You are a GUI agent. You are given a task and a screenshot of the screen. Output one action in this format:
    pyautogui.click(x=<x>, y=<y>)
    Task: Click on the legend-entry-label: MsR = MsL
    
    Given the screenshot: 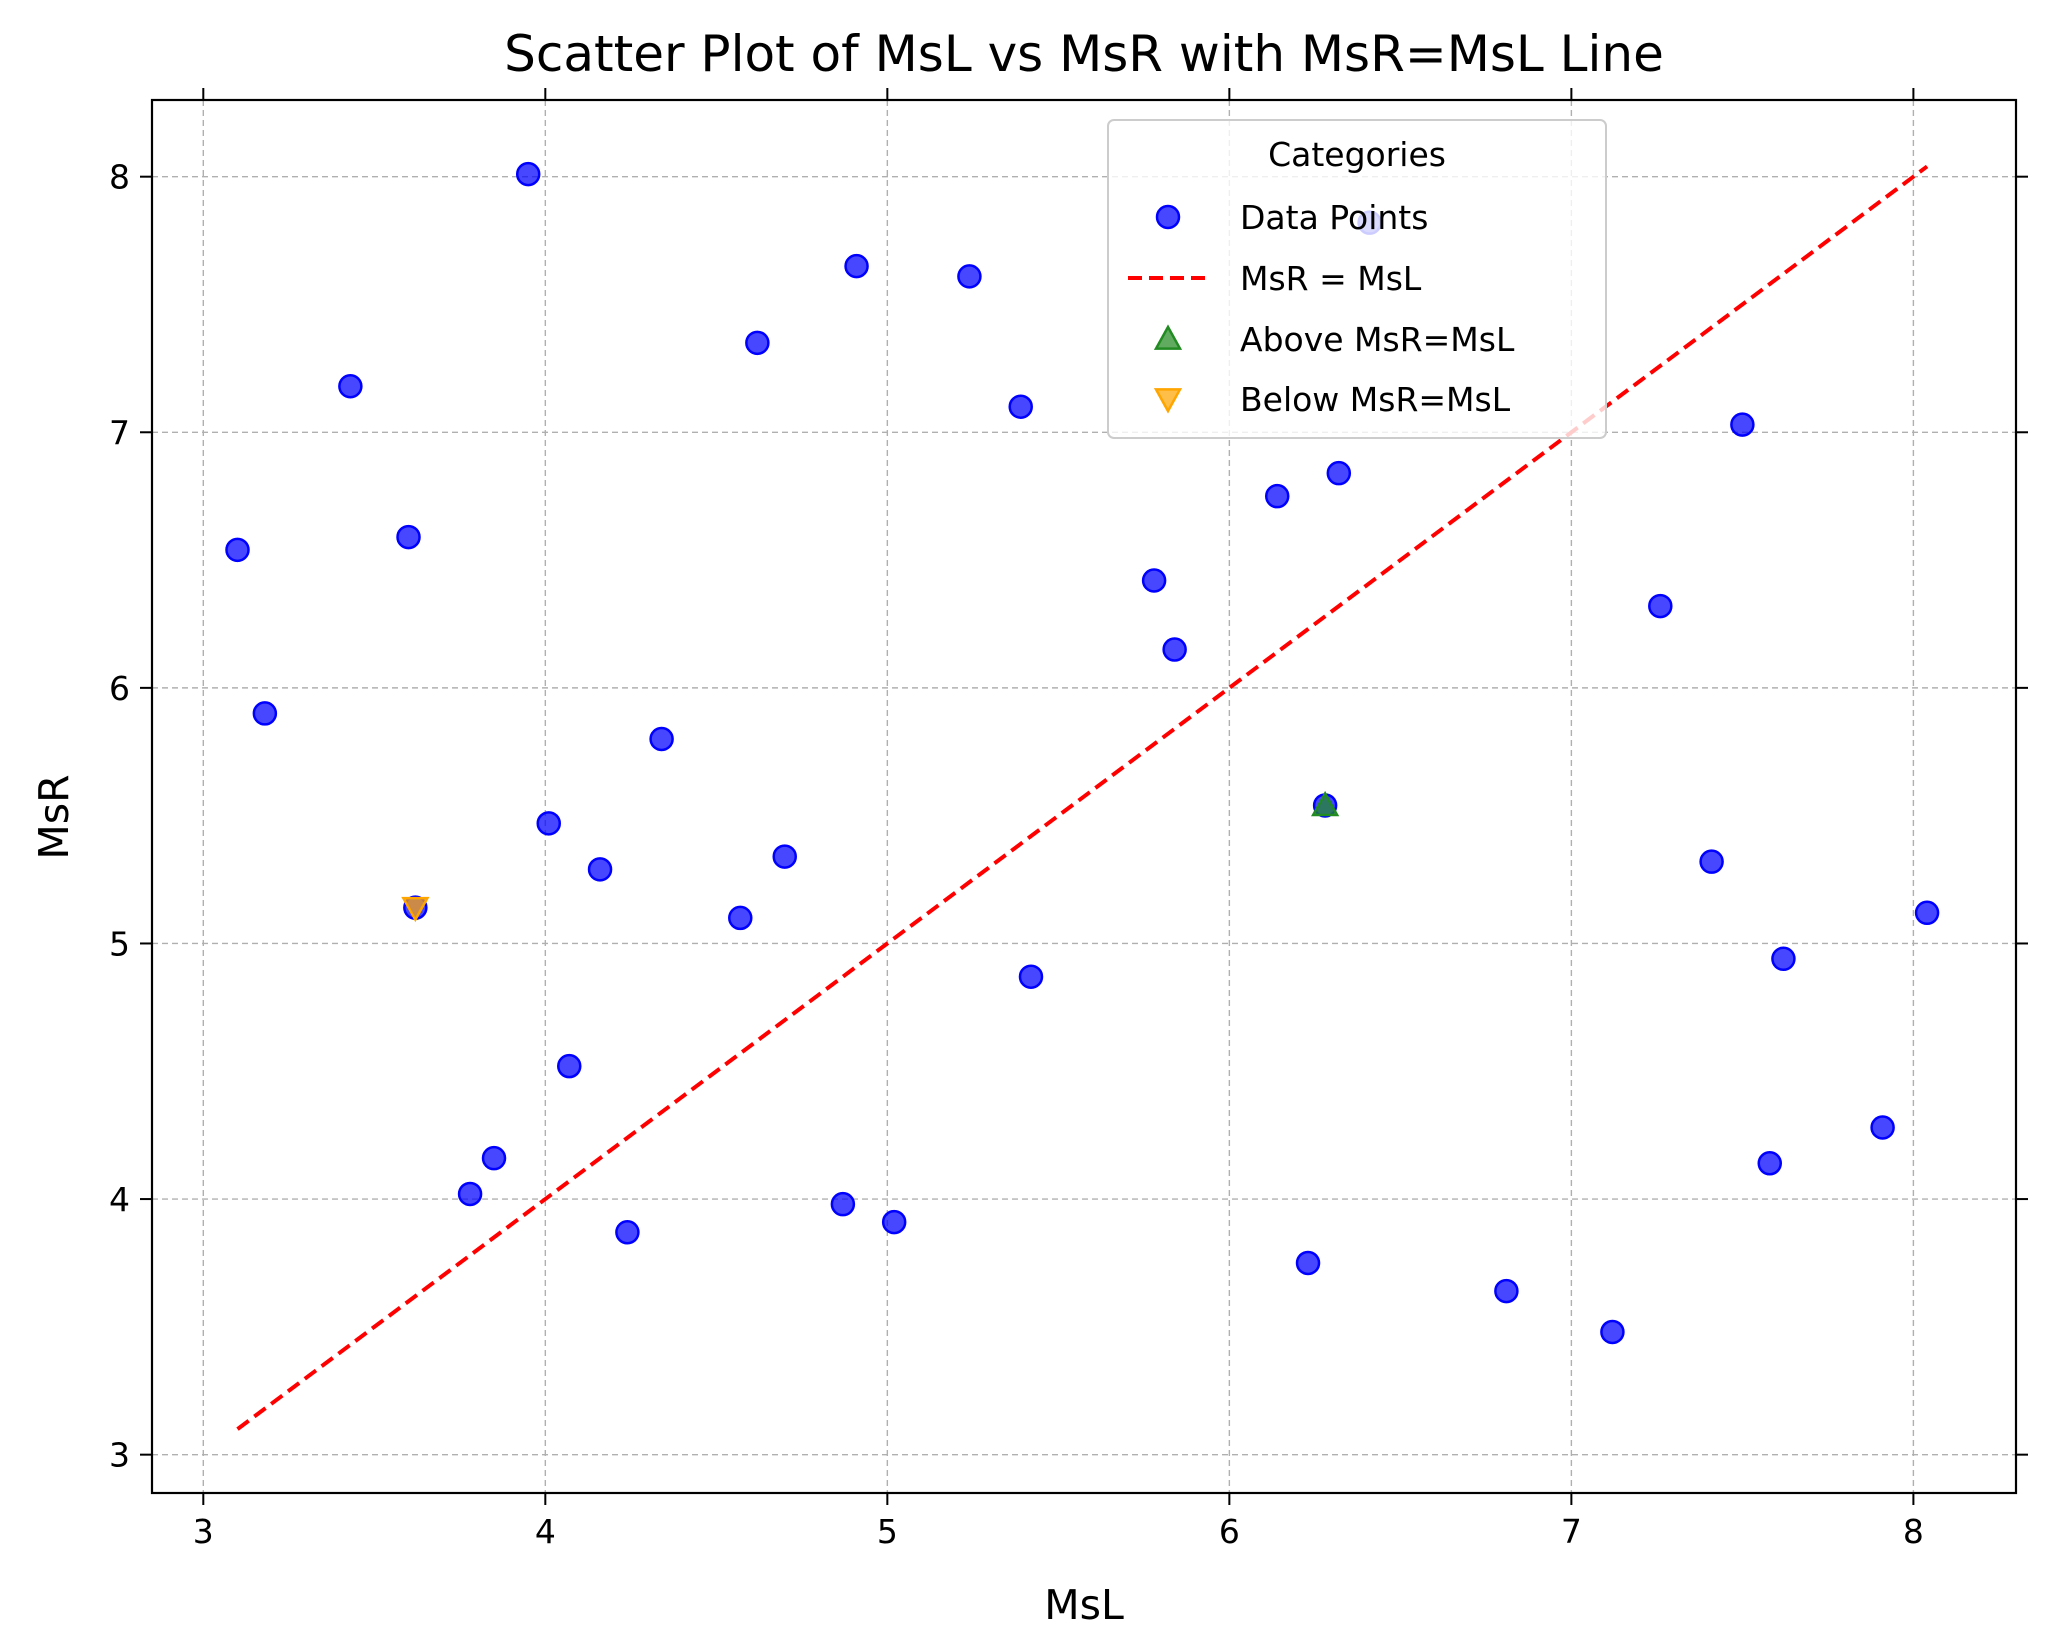 What is the action you would take?
    pyautogui.click(x=1331, y=278)
    